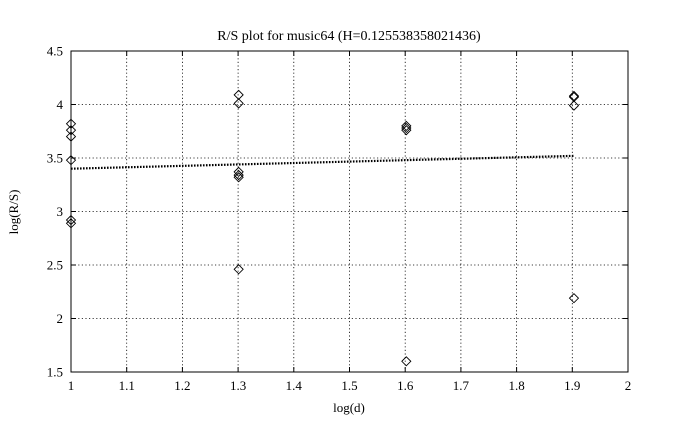 This screenshot has height=430, width=678. What do you see at coordinates (127, 385) in the screenshot?
I see `x-tick-label: 1.1` at bounding box center [127, 385].